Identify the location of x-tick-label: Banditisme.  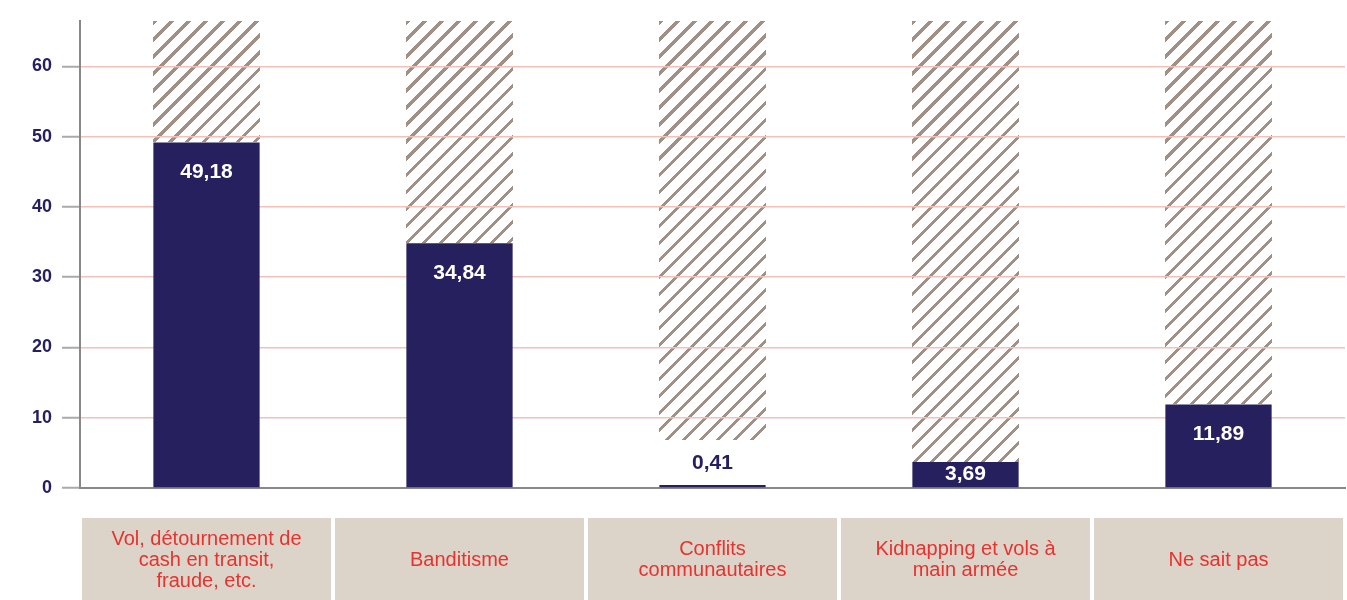
(459, 558).